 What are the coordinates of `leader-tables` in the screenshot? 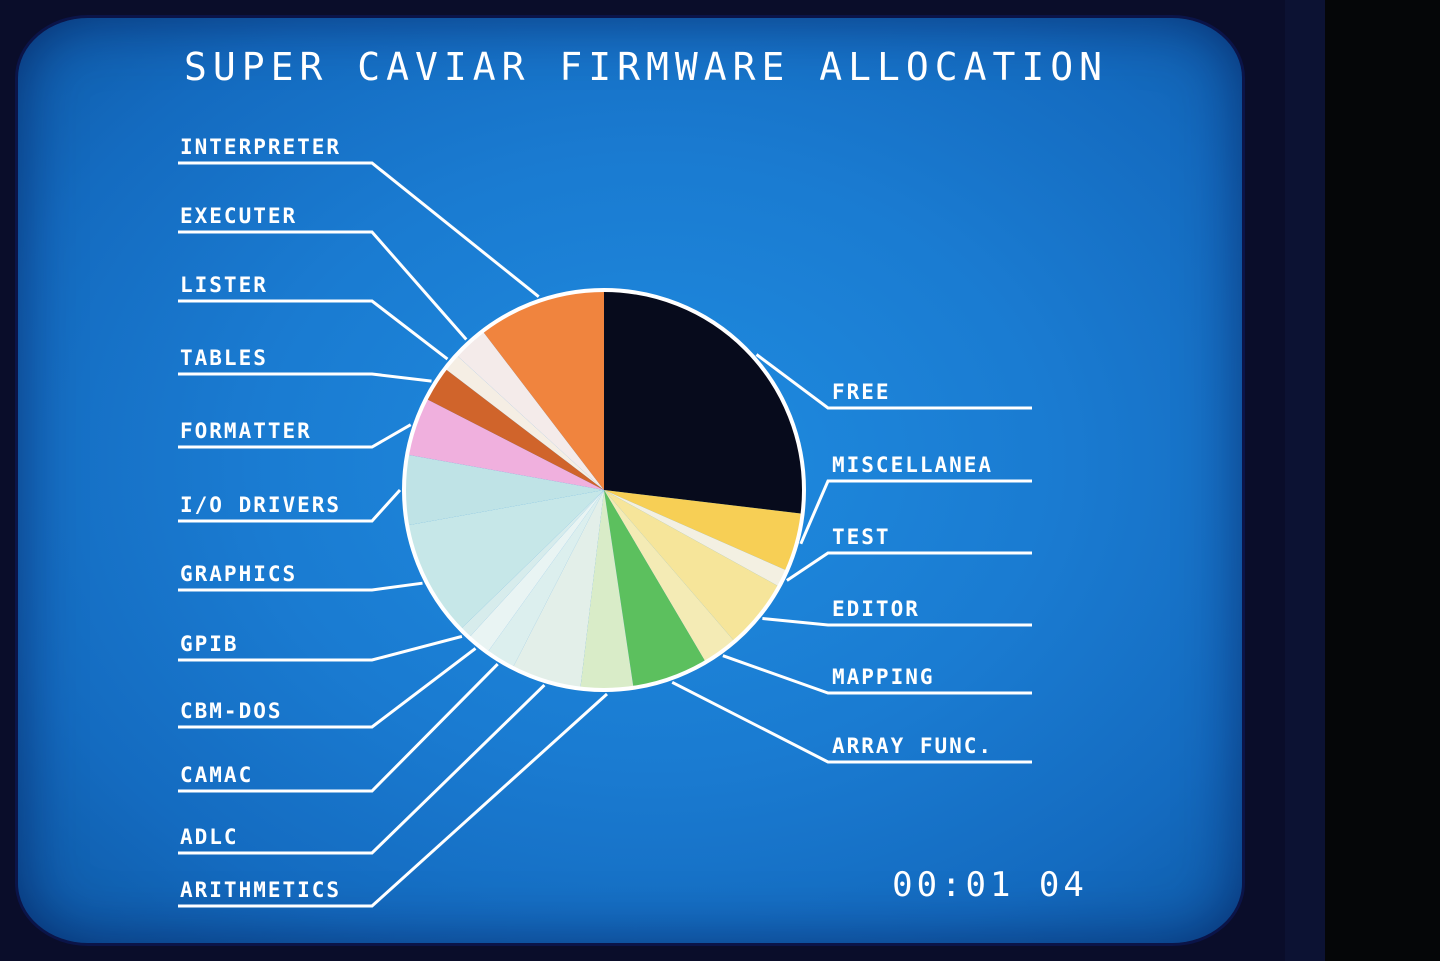 It's located at (305, 377).